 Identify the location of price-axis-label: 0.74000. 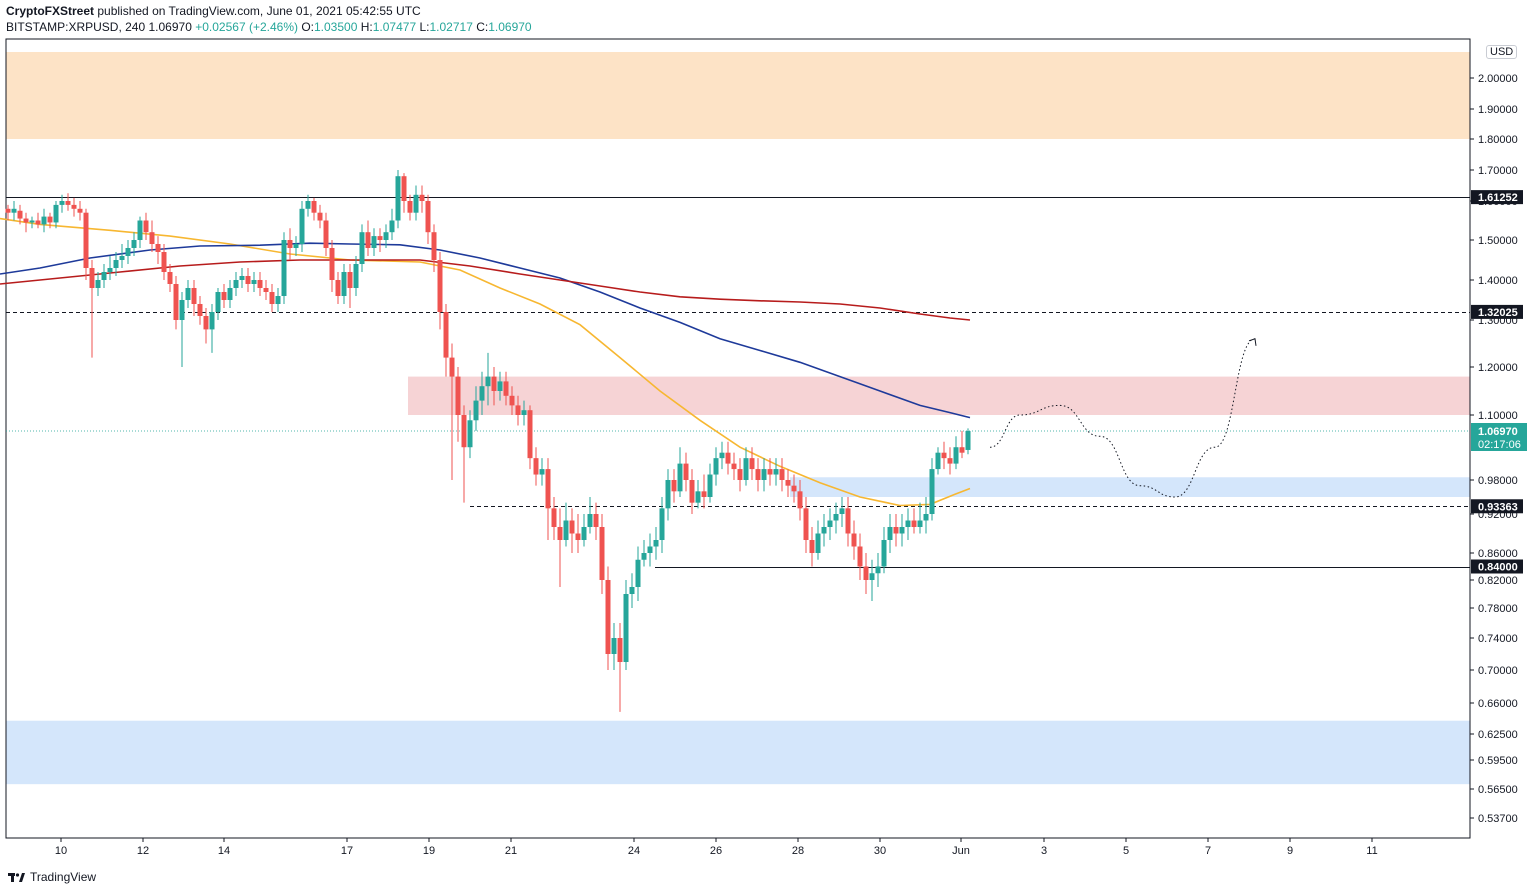
(1498, 639).